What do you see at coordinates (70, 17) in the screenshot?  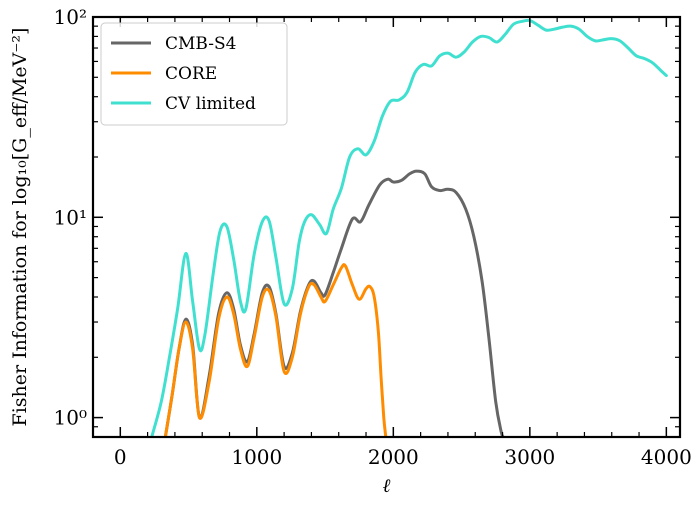 I see `y-tick-label: 10²` at bounding box center [70, 17].